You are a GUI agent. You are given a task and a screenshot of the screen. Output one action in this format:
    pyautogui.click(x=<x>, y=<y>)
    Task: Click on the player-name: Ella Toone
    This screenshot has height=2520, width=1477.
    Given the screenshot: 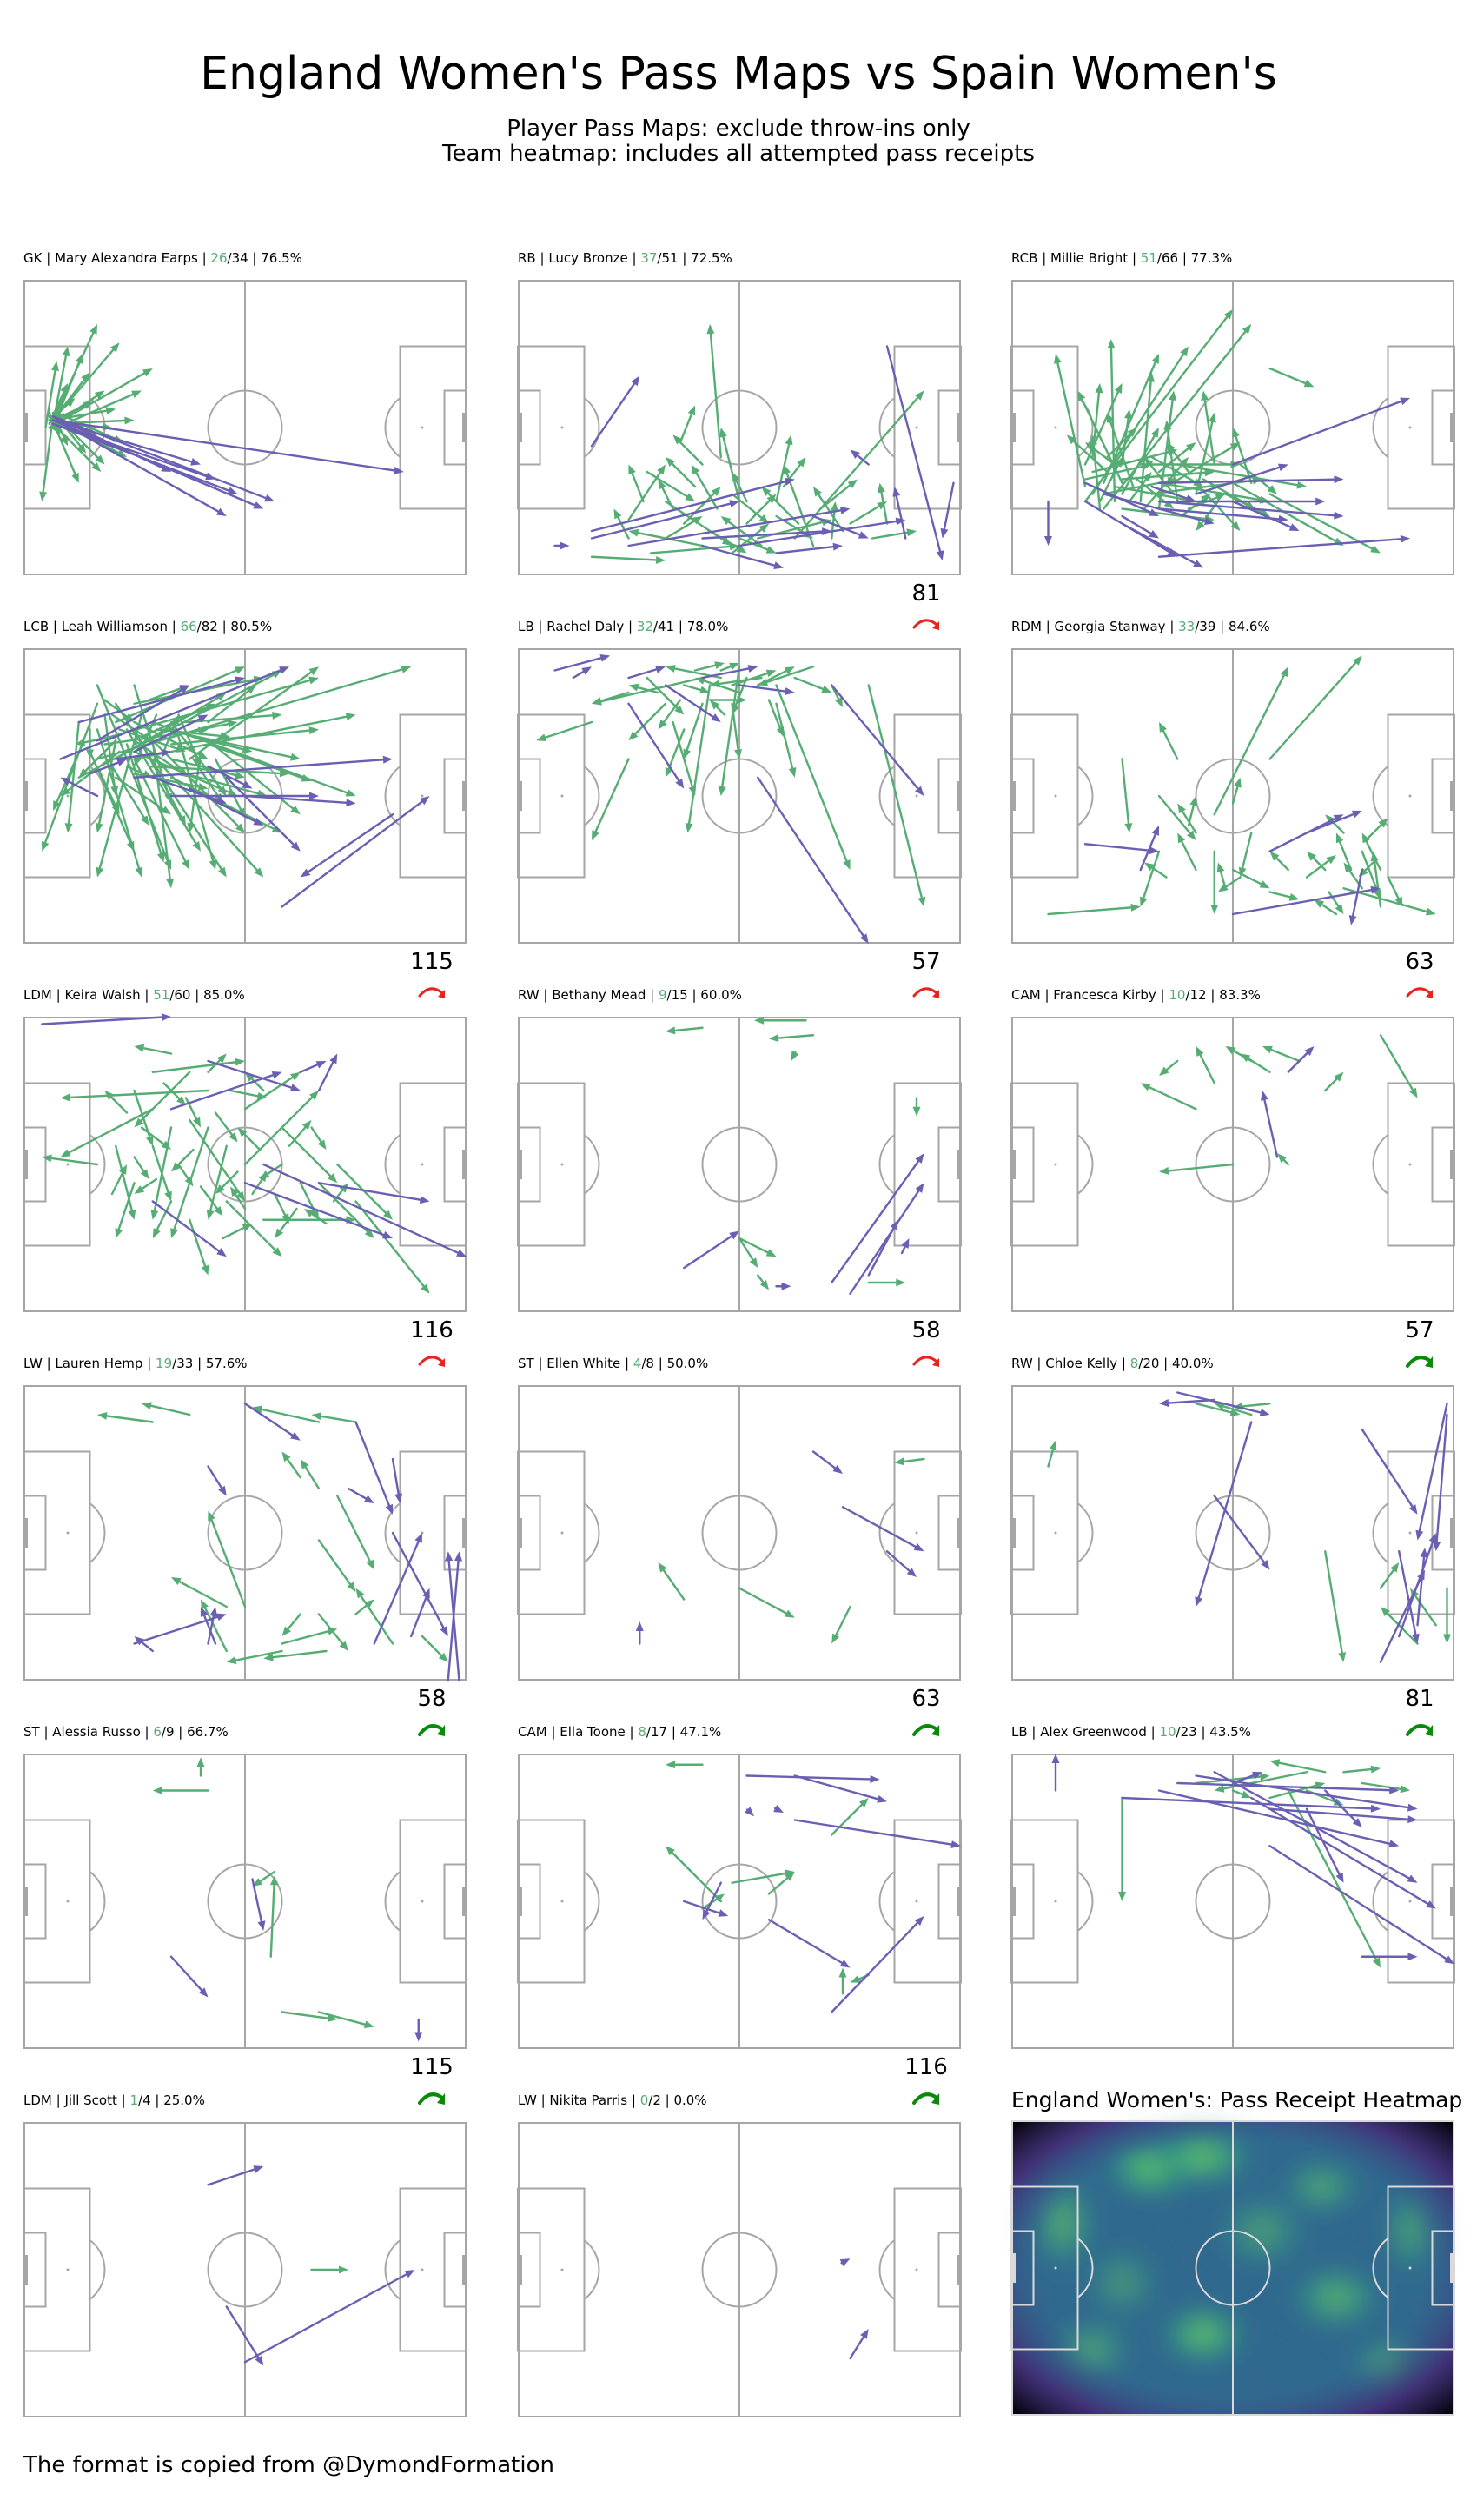 What is the action you would take?
    pyautogui.click(x=593, y=1732)
    